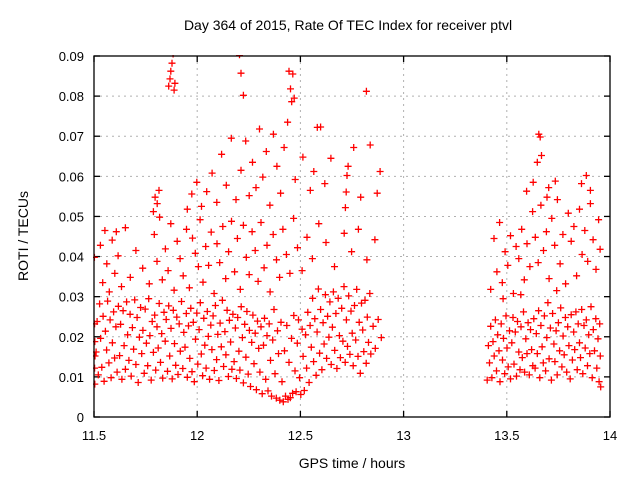 This screenshot has width=640, height=485. What do you see at coordinates (352, 463) in the screenshot?
I see `x-axis-label: GPS time / hours` at bounding box center [352, 463].